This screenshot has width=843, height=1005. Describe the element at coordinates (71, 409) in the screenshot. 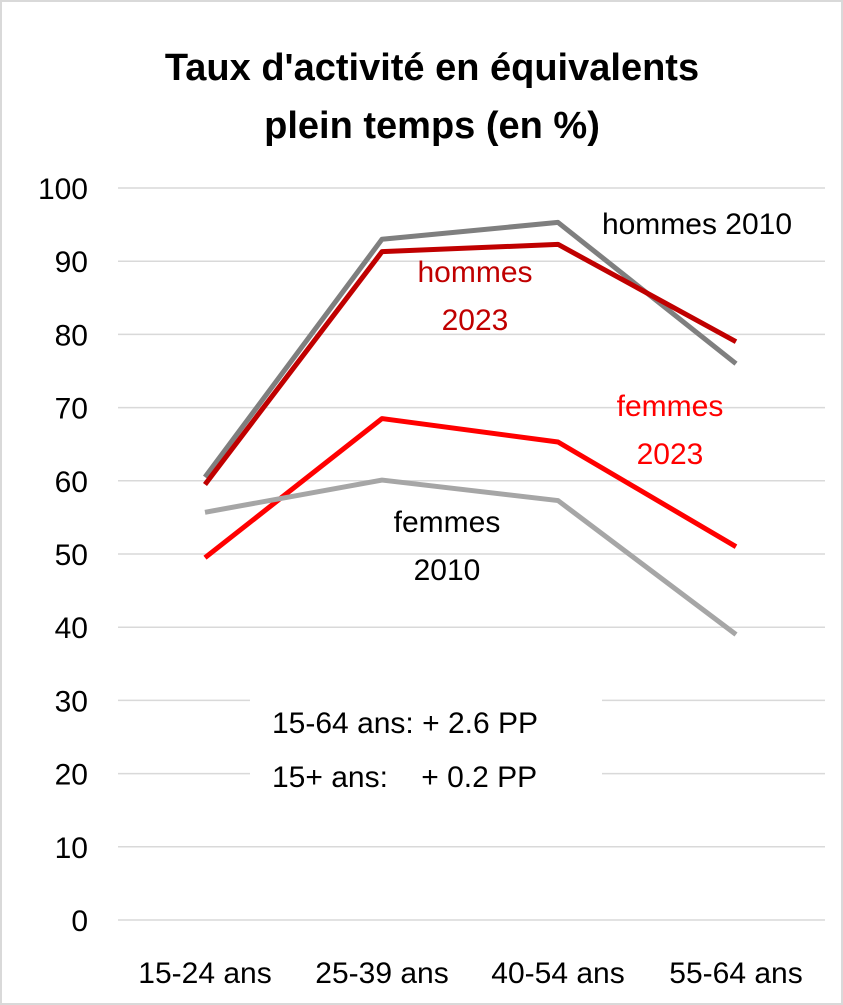

I see `y-tick-label: 70` at that location.